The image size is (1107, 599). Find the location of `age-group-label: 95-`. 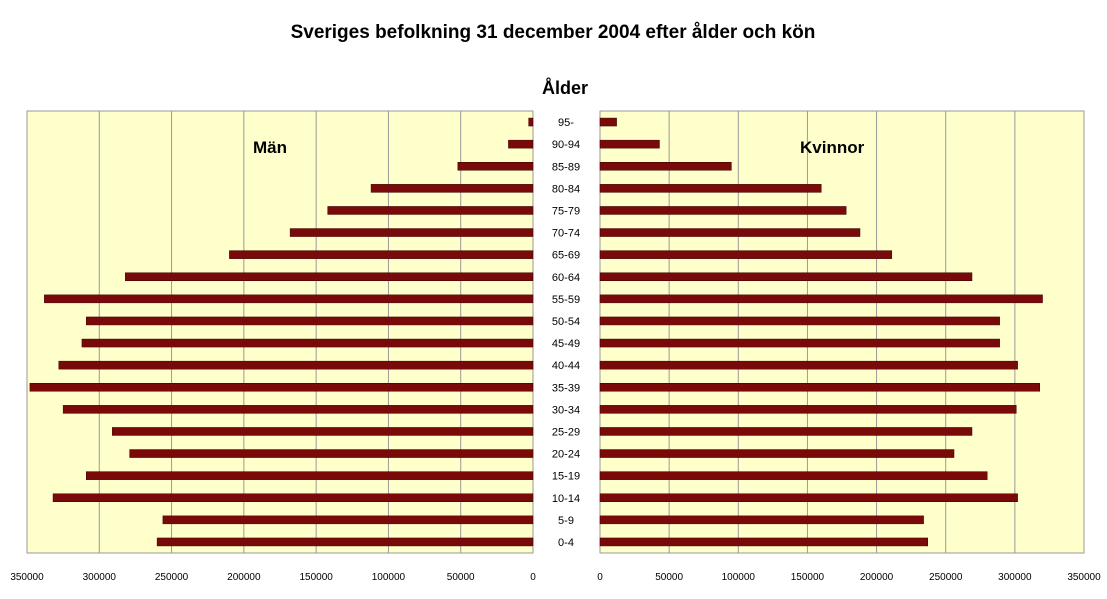

age-group-label: 95- is located at coordinates (566, 123).